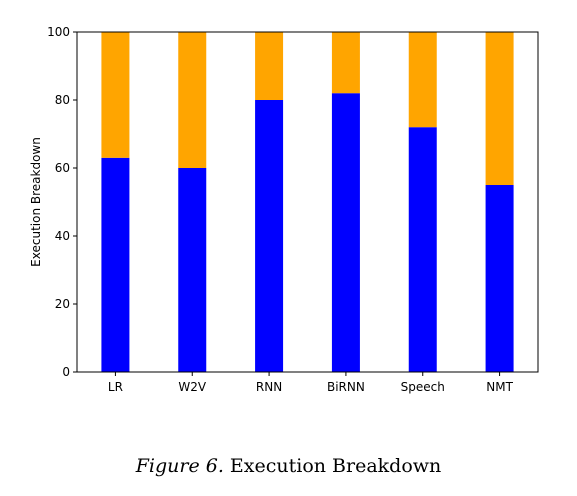  Describe the element at coordinates (423, 387) in the screenshot. I see `x-tick-label: Speech` at that location.